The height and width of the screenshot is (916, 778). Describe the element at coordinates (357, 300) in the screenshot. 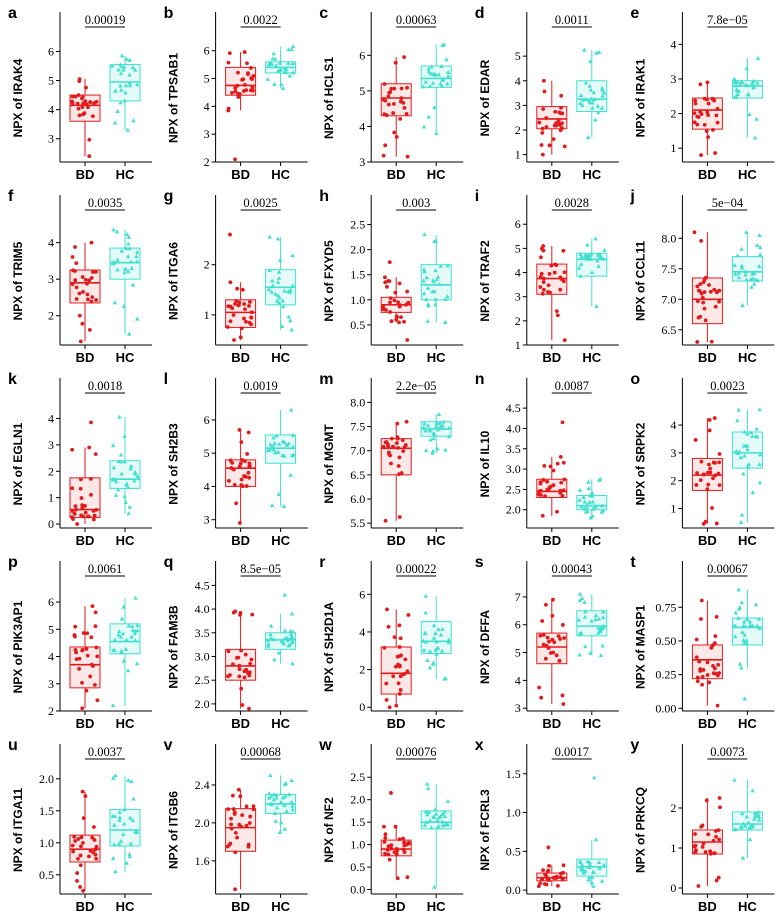

I see `y-tick-label: 1.0` at that location.